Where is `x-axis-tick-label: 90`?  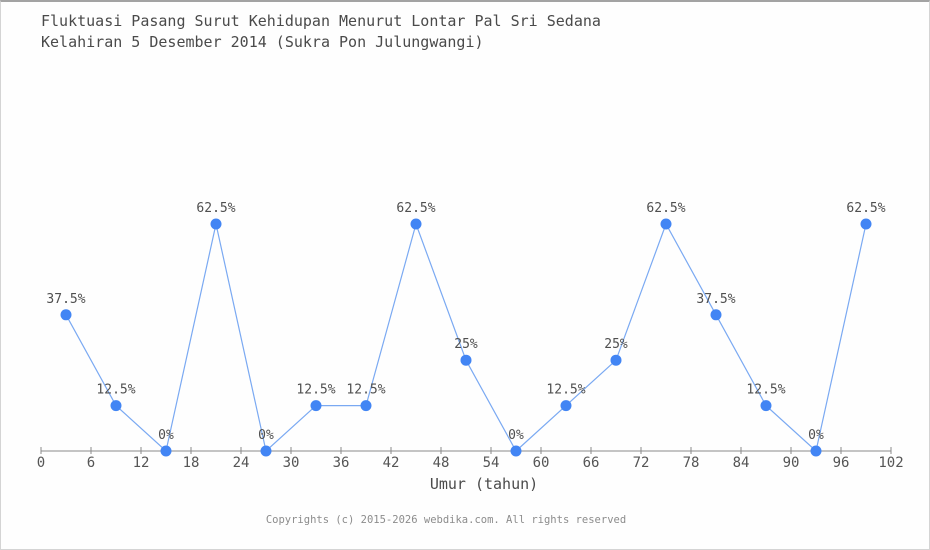 x-axis-tick-label: 90 is located at coordinates (791, 463).